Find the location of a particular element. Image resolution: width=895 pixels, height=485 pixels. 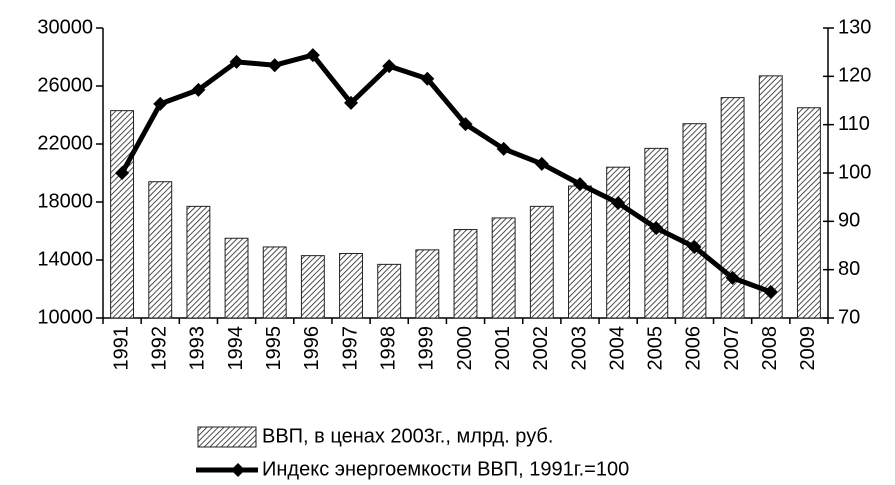

x-tick-label: 2007 is located at coordinates (732, 348).